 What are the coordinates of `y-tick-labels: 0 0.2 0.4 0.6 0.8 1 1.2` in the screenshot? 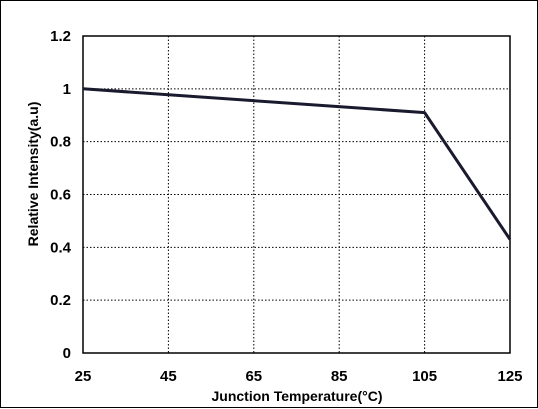 It's located at (61, 195).